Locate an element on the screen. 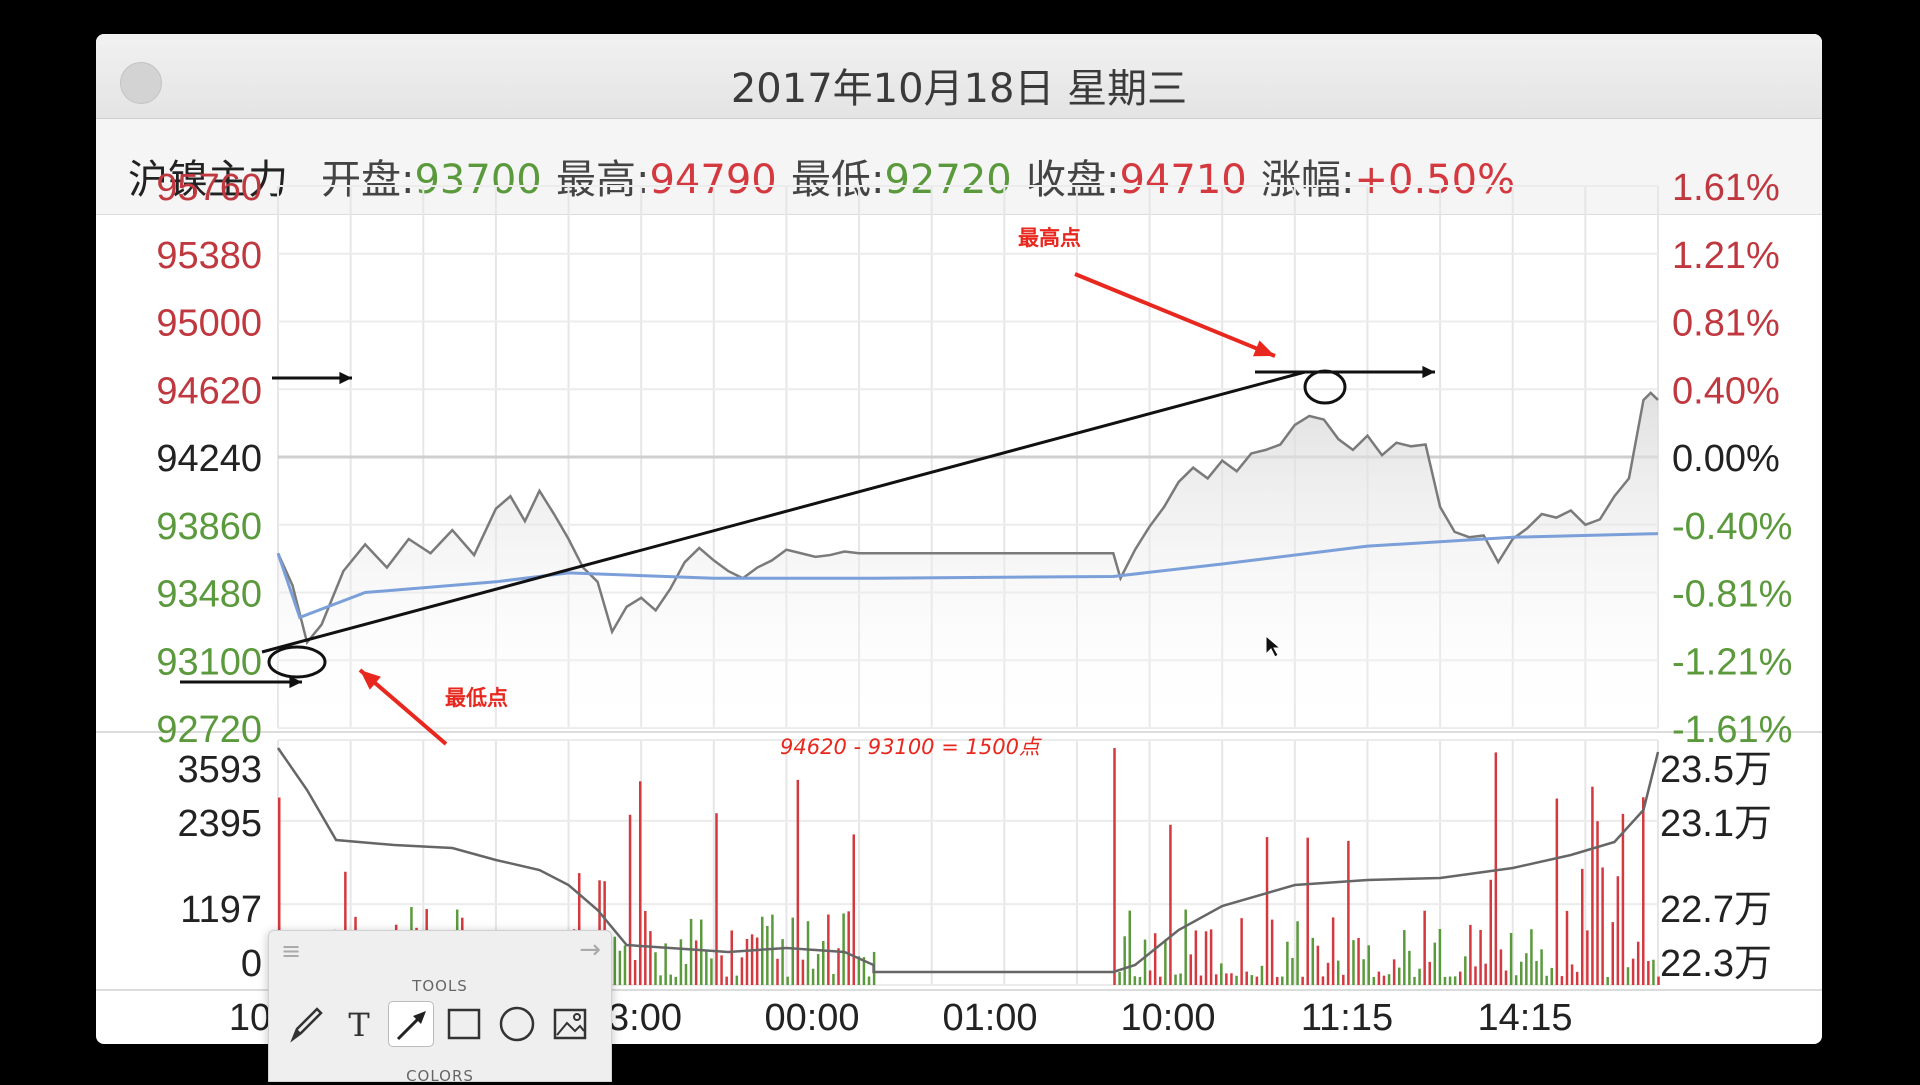 This screenshot has height=1085, width=1920. trend-line is located at coordinates (783, 512).